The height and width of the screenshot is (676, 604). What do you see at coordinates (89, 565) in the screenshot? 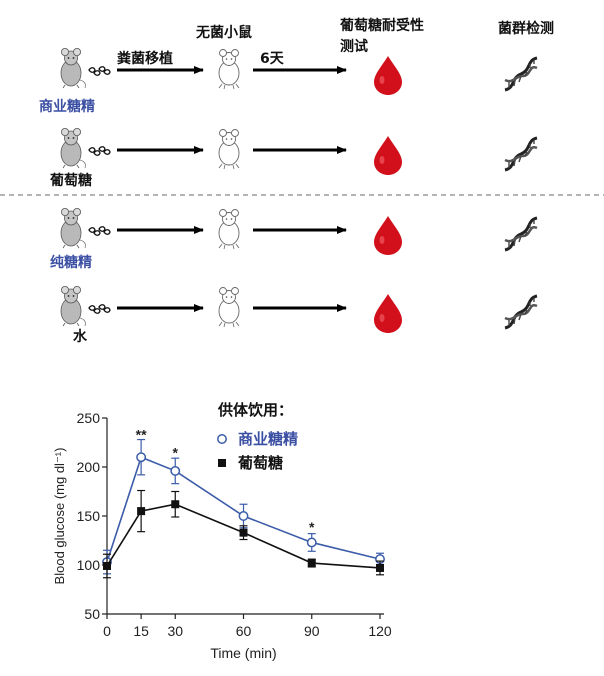
I see `y-tick-label: 100` at bounding box center [89, 565].